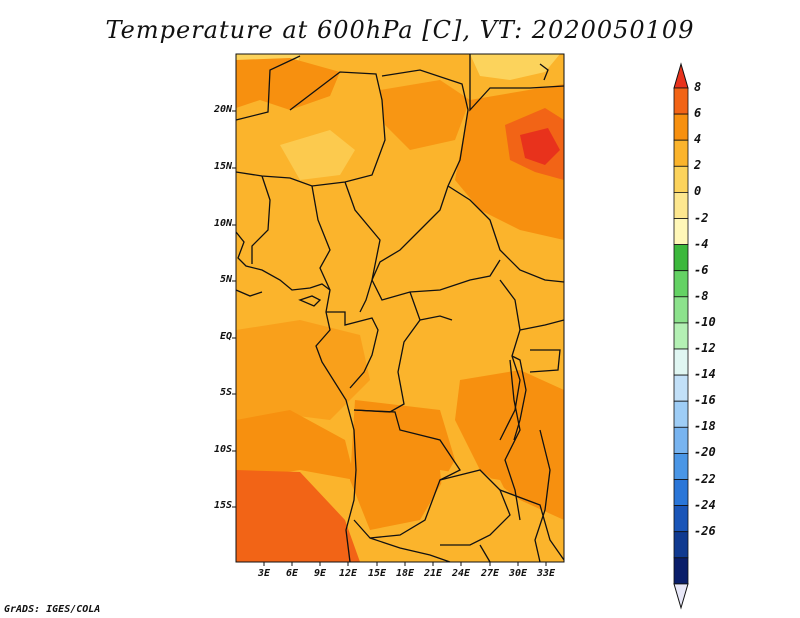  What do you see at coordinates (433, 573) in the screenshot?
I see `lon-label-21e: 21E` at bounding box center [433, 573].